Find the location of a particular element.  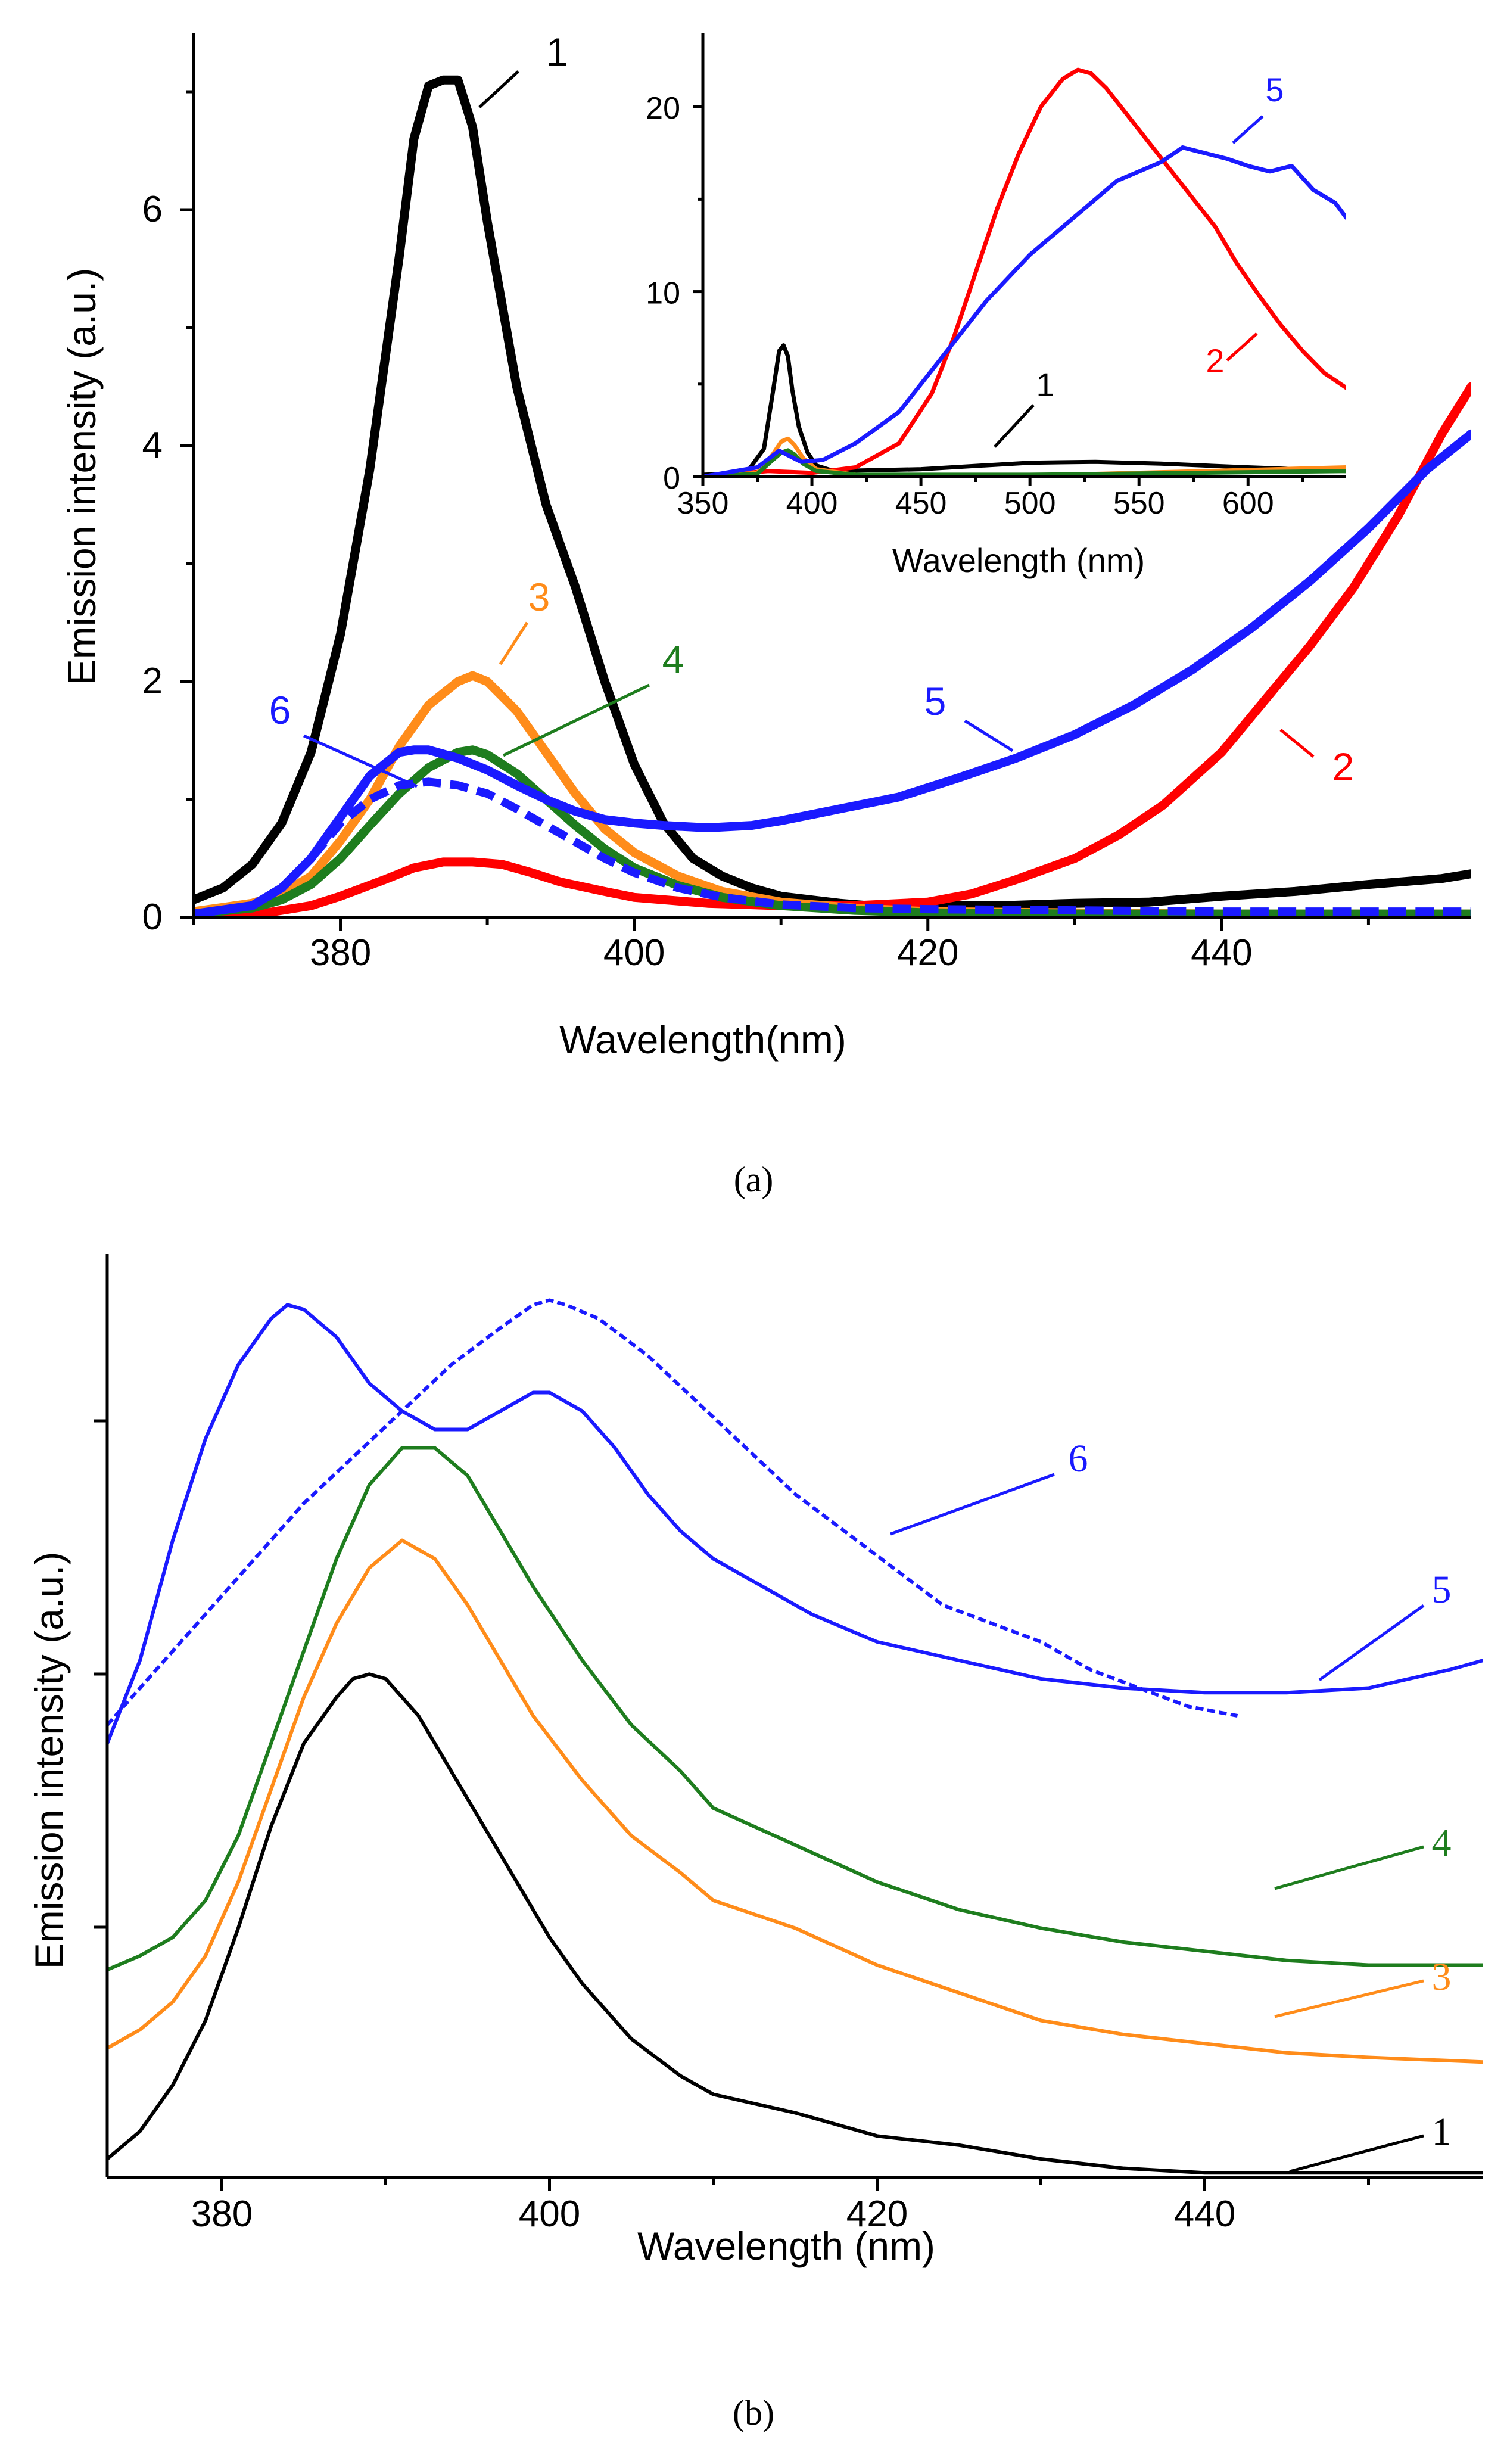

panel-label-a: (a) is located at coordinates (754, 1179).